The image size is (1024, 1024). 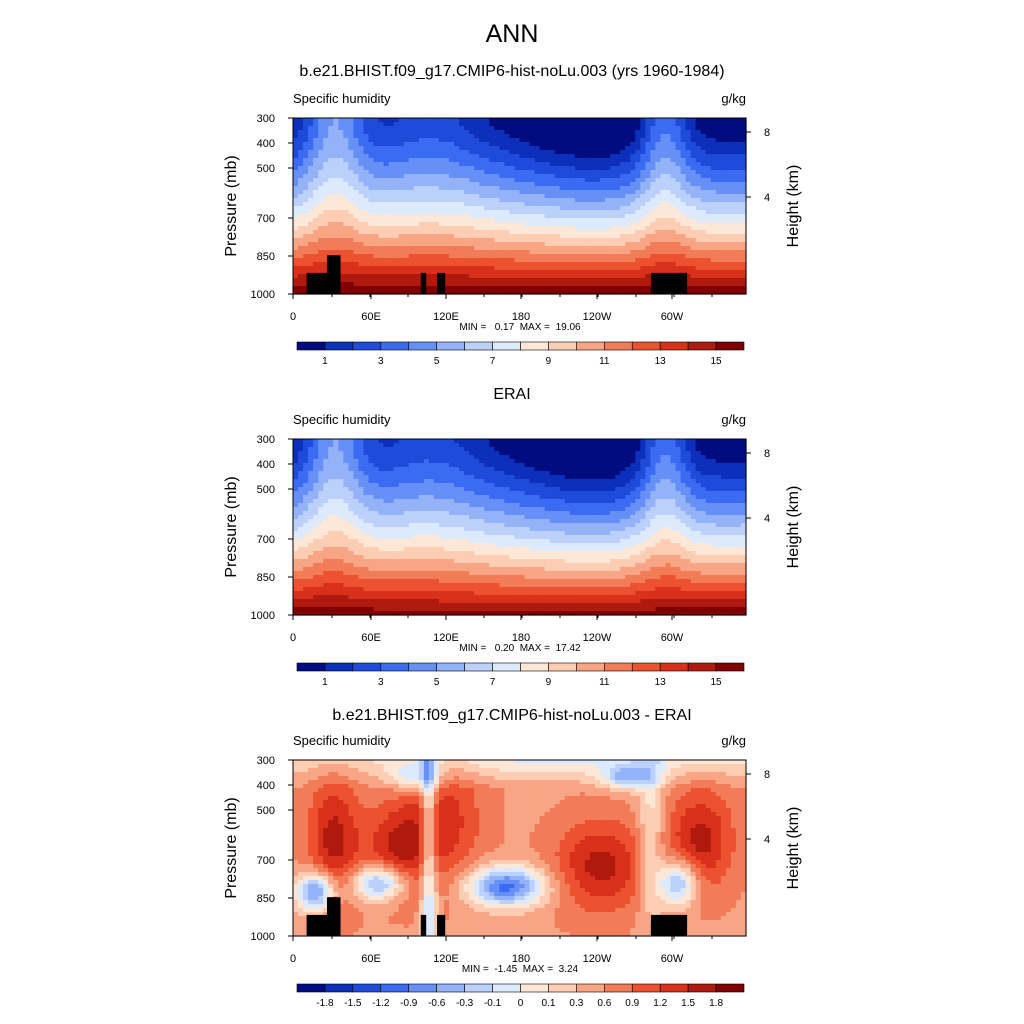 What do you see at coordinates (604, 1003) in the screenshot?
I see `panel-3-colorbar-label-10: 0.6` at bounding box center [604, 1003].